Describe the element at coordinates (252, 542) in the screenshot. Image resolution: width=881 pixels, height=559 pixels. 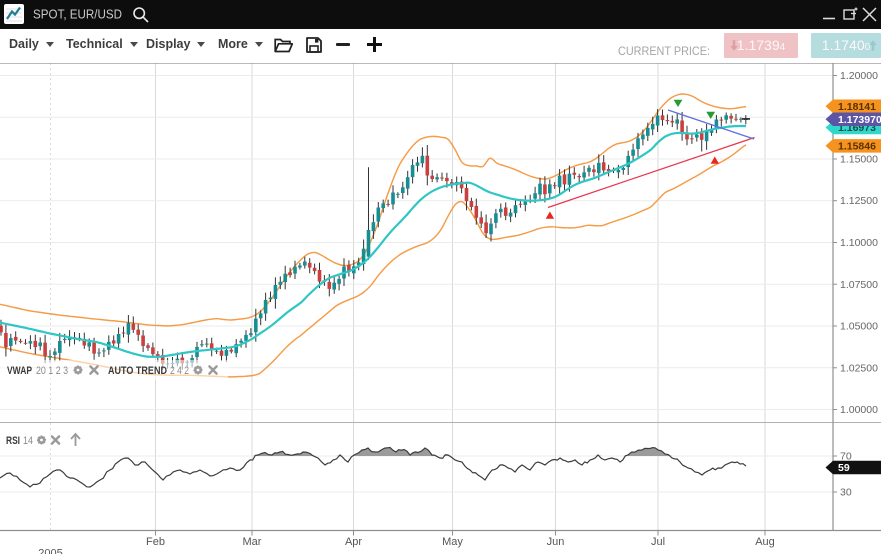
I see `svg-text: Mar` at that location.